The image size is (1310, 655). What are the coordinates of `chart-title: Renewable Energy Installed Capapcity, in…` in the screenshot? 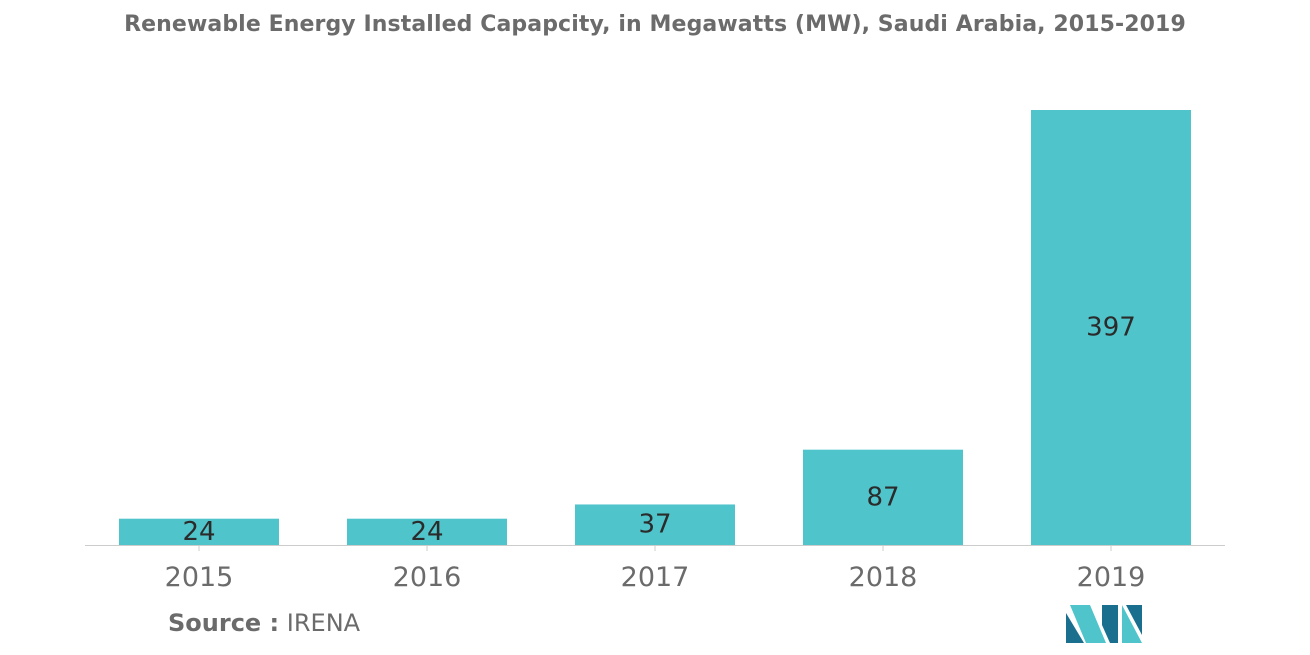 It's located at (655, 24).